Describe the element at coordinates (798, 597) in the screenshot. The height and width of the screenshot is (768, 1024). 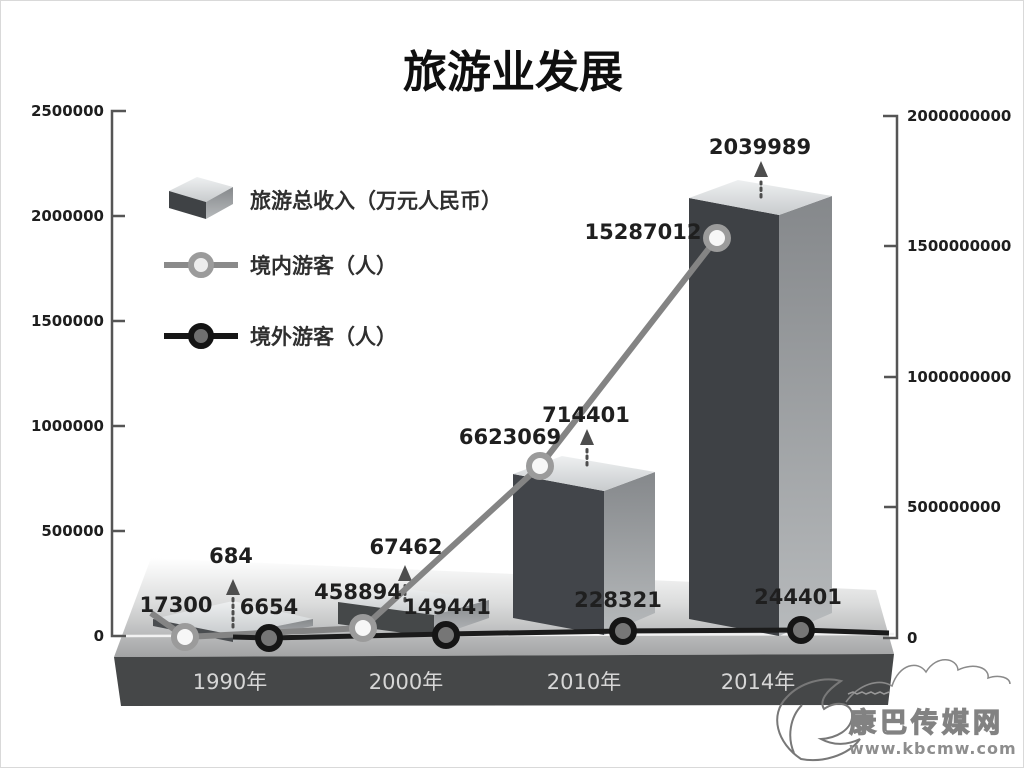
I see `label-foreign-2014: 244401` at that location.